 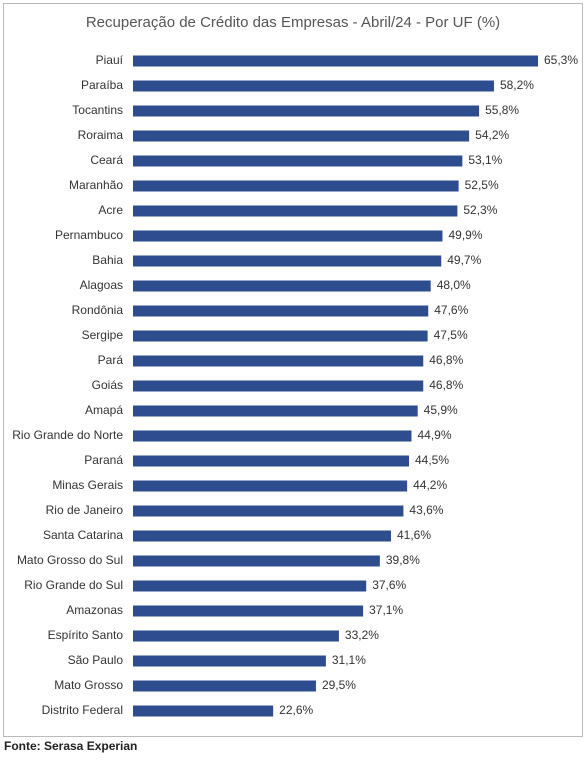 What do you see at coordinates (101, 285) in the screenshot?
I see `category-label: Alagoas` at bounding box center [101, 285].